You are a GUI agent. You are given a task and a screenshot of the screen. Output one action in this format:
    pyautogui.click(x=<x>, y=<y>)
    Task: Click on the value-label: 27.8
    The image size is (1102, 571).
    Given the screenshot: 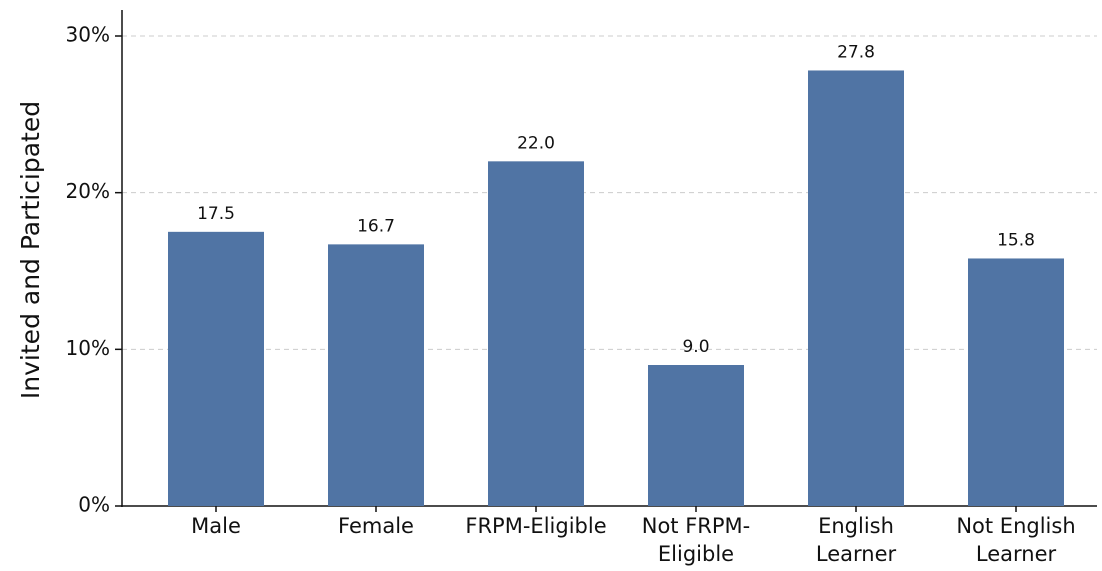 What is the action you would take?
    pyautogui.click(x=856, y=52)
    